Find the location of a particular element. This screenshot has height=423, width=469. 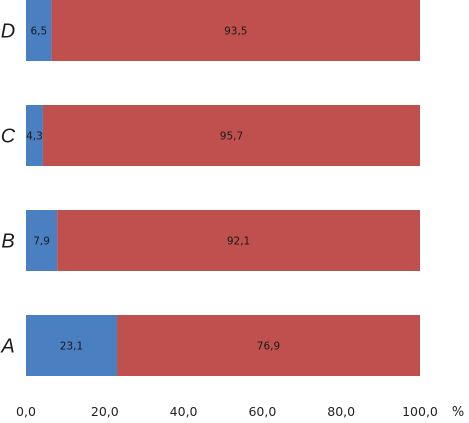

data-label-b-2: 92,1 is located at coordinates (238, 242).